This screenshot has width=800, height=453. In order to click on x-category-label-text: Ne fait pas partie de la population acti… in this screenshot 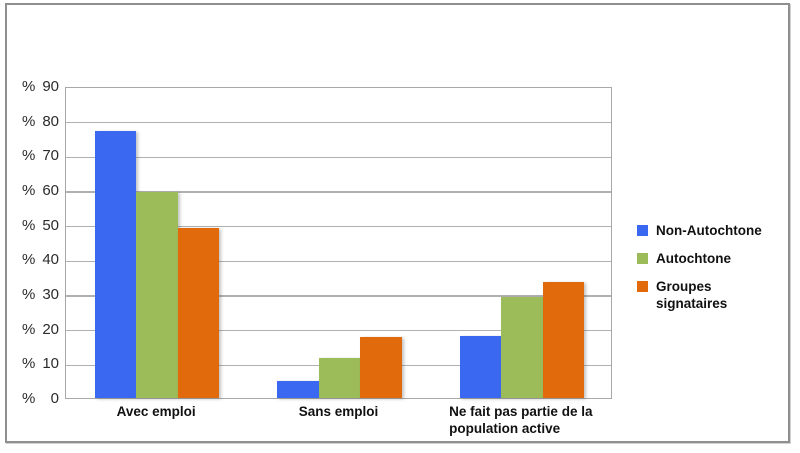, I will do `click(521, 420)`.